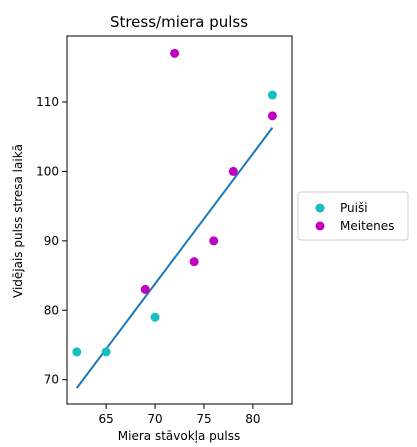 The image size is (417, 447). What do you see at coordinates (51, 310) in the screenshot?
I see `y-tick-label: 80` at bounding box center [51, 310].